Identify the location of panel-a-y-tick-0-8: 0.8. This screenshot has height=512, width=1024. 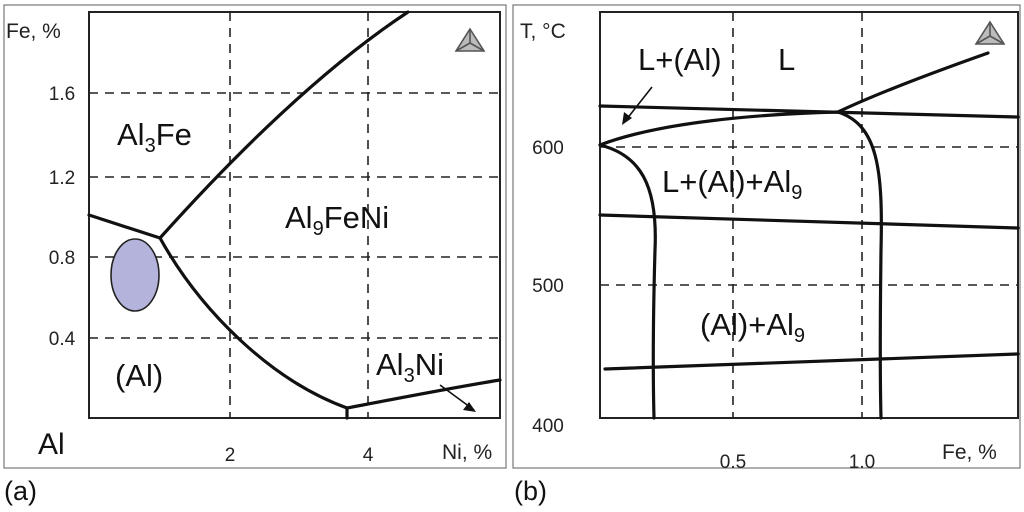
(62, 258).